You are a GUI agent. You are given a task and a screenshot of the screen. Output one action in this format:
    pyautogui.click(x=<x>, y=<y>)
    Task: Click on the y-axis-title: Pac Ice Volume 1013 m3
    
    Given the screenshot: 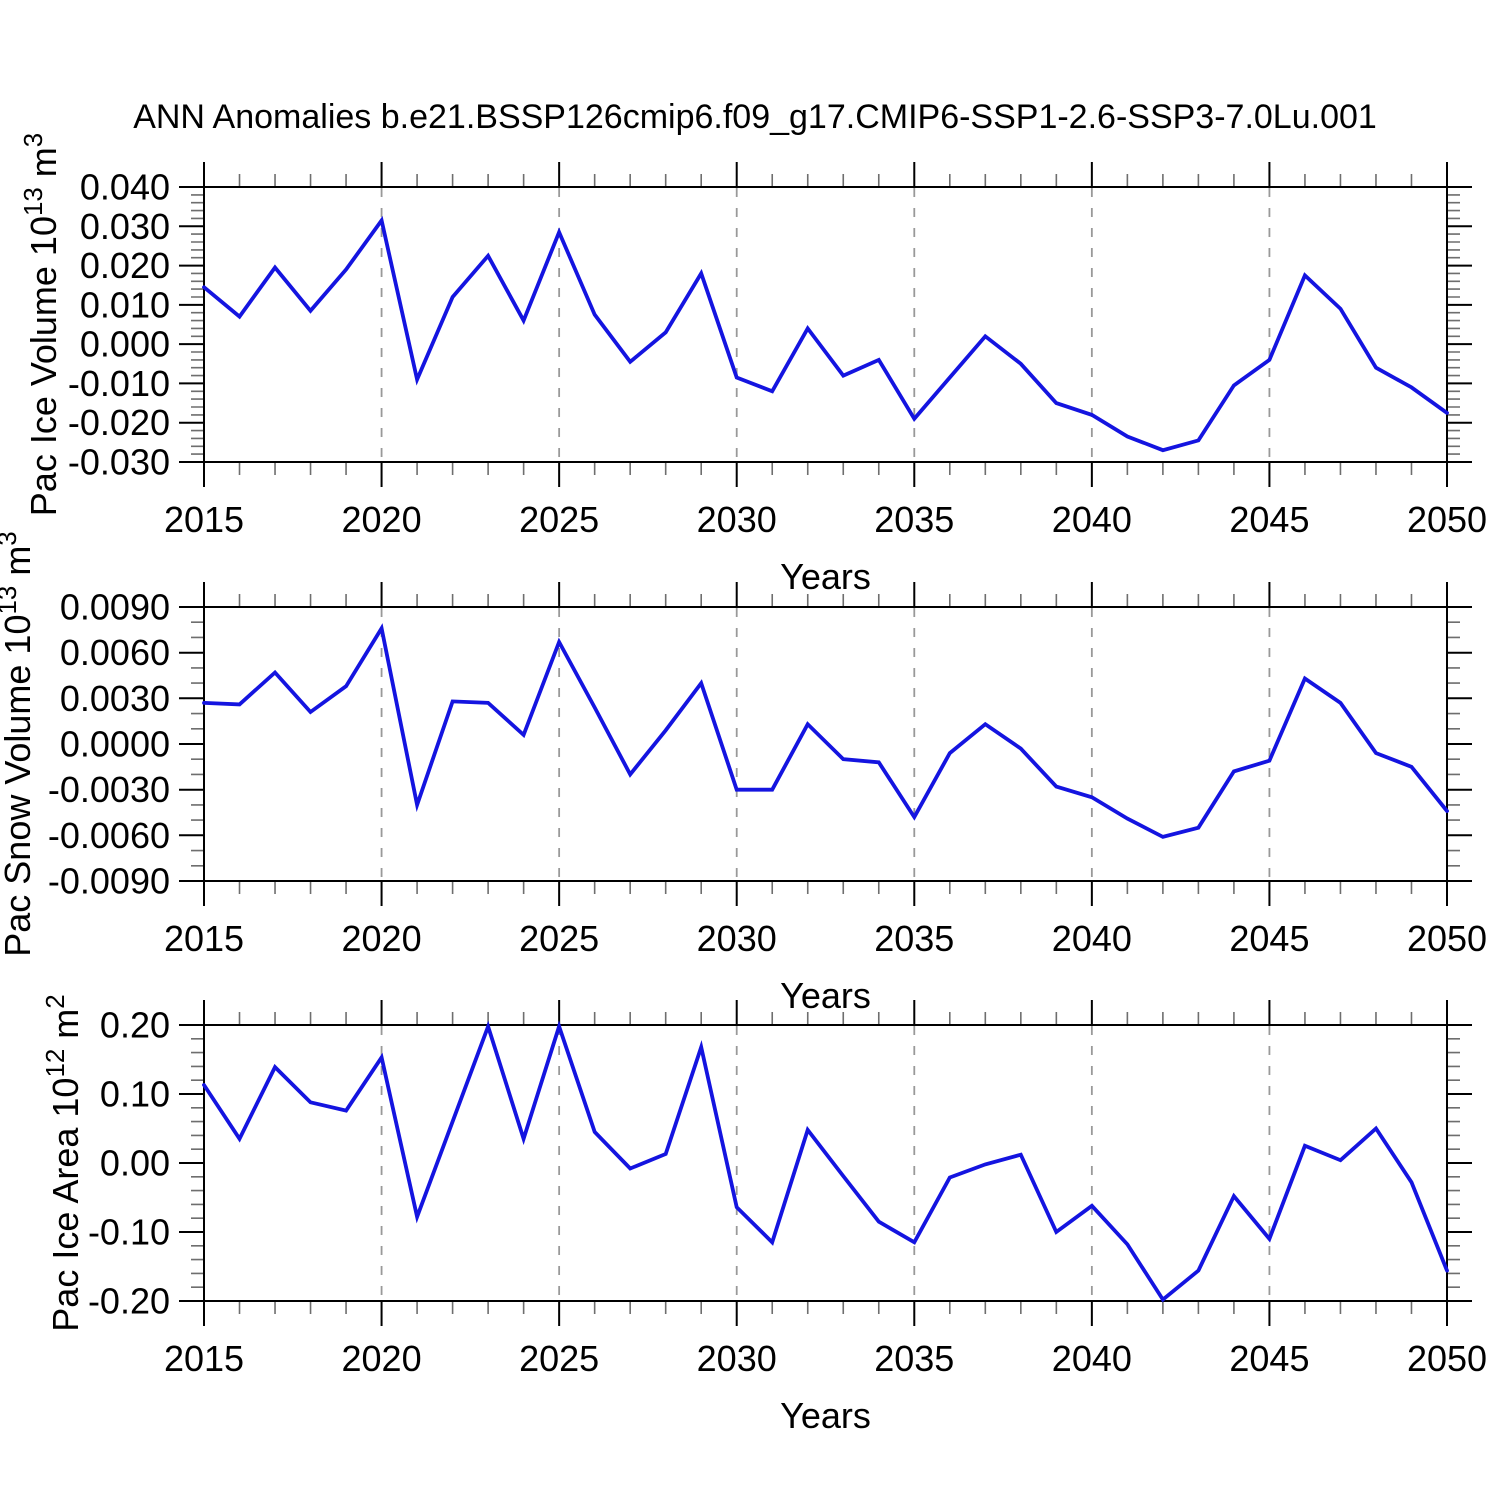 What is the action you would take?
    pyautogui.click(x=42, y=324)
    